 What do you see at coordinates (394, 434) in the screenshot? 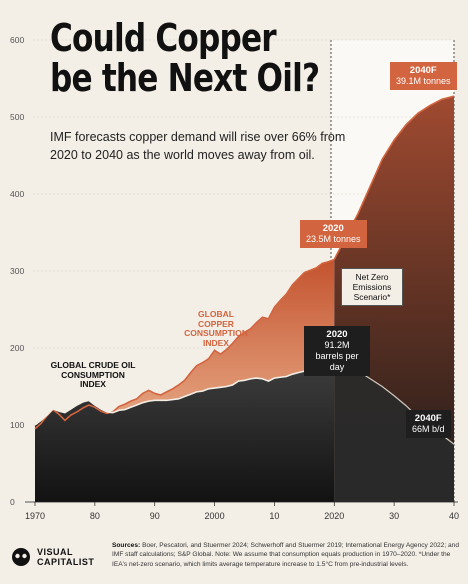
I see `oil-forecast-area` at bounding box center [394, 434].